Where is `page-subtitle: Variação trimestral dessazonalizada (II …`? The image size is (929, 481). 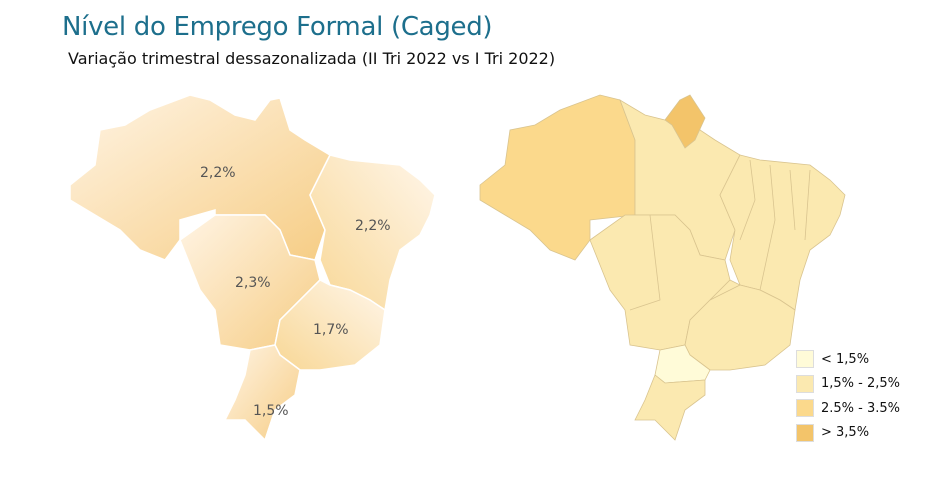 page-subtitle: Variação trimestral dessazonalizada (II … is located at coordinates (312, 58).